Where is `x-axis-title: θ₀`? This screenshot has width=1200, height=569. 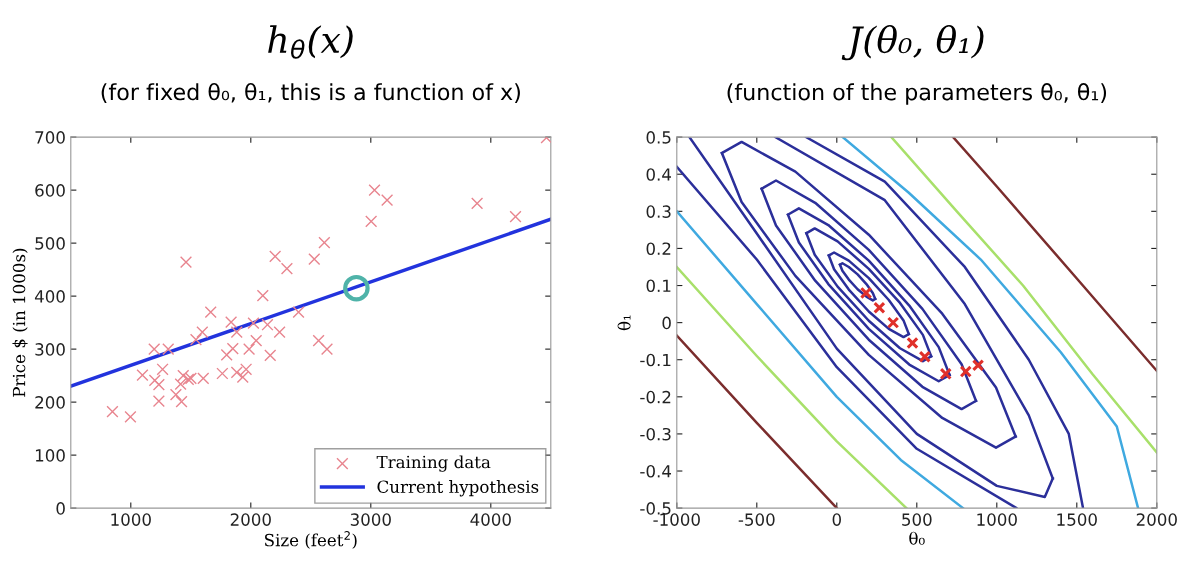
x-axis-title: θ₀ is located at coordinates (917, 538).